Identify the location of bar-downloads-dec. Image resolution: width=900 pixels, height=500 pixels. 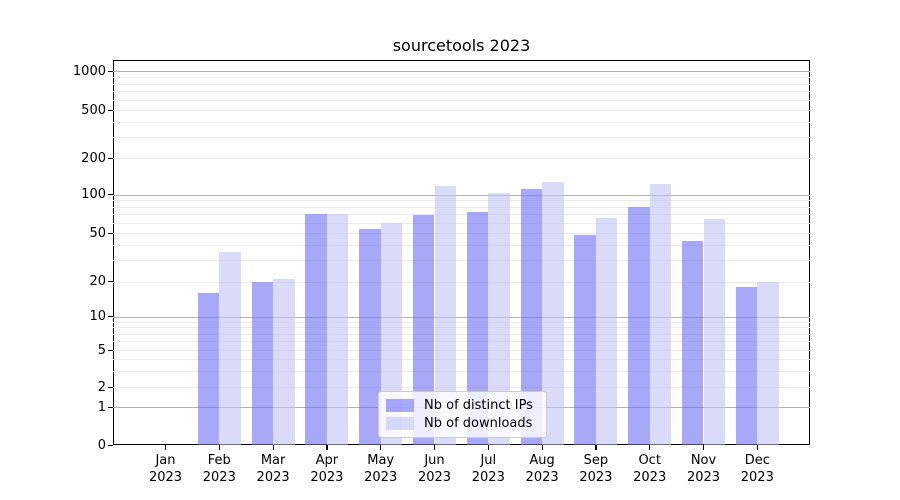
(768, 363).